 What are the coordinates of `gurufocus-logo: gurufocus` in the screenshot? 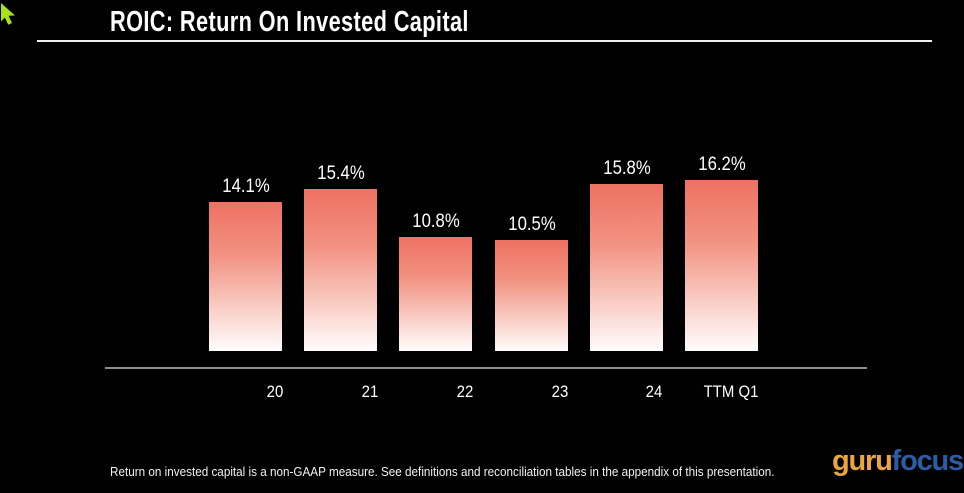 It's located at (898, 461).